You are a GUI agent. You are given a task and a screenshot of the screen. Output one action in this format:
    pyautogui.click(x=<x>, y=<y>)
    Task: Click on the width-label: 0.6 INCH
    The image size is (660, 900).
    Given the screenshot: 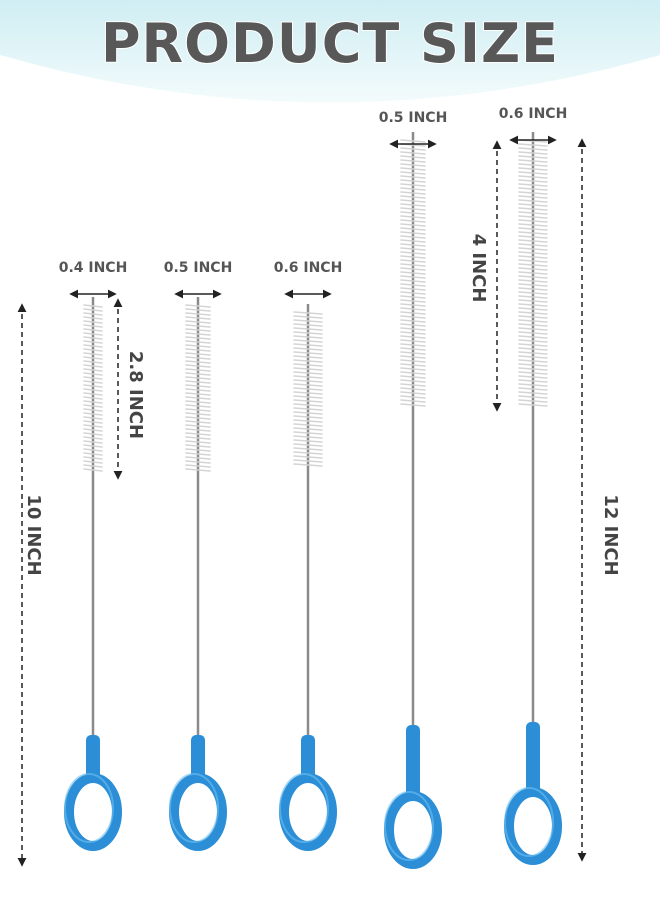 What is the action you would take?
    pyautogui.click(x=308, y=268)
    